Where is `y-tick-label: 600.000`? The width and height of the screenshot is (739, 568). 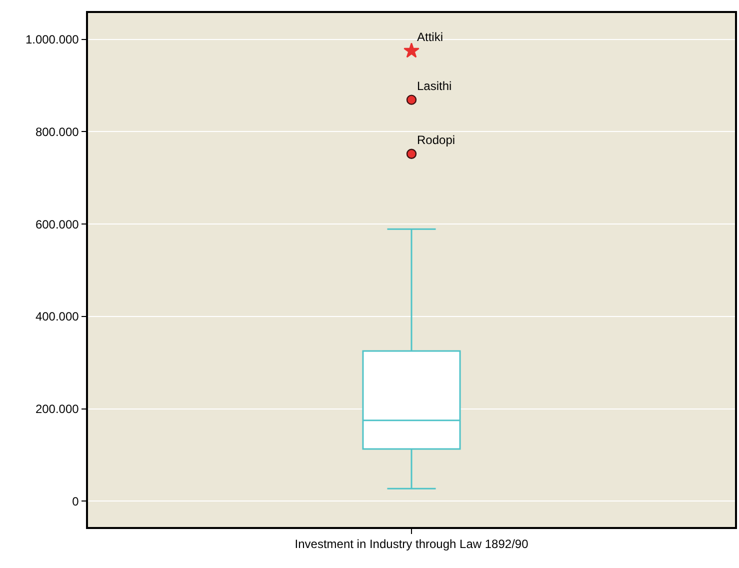 y-tick-label: 600.000 is located at coordinates (57, 224).